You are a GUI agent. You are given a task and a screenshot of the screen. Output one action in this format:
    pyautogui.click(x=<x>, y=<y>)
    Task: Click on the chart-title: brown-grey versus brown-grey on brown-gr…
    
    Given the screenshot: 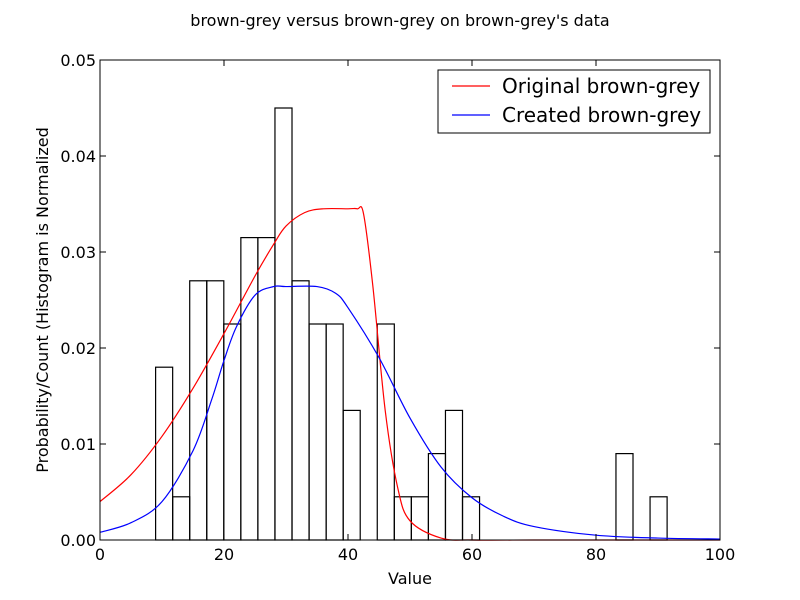 What is the action you would take?
    pyautogui.click(x=399, y=20)
    